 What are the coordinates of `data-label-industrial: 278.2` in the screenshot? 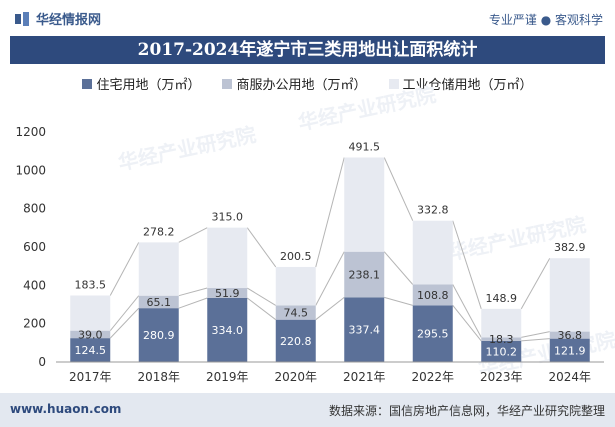 It's located at (159, 231).